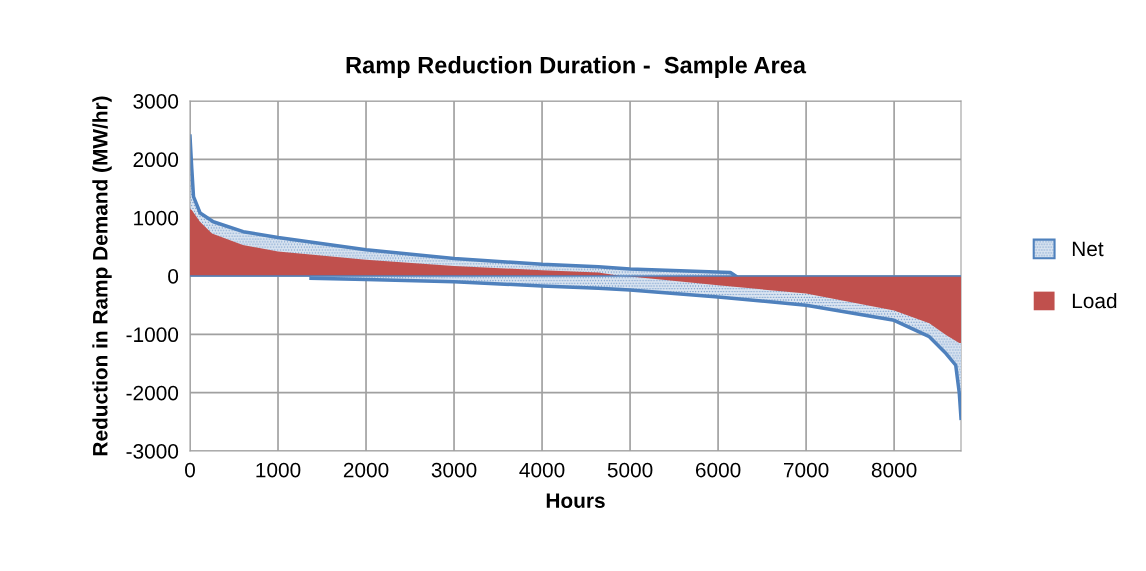 Image resolution: width=1146 pixels, height=571 pixels. I want to click on y-tick-label: 0, so click(173, 276).